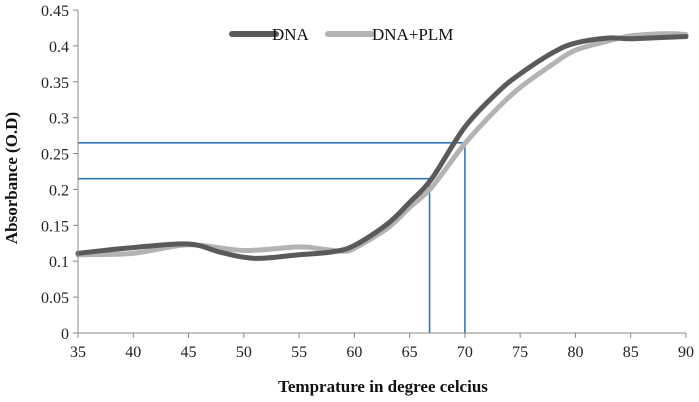  I want to click on x-tick-label: 40, so click(133, 352).